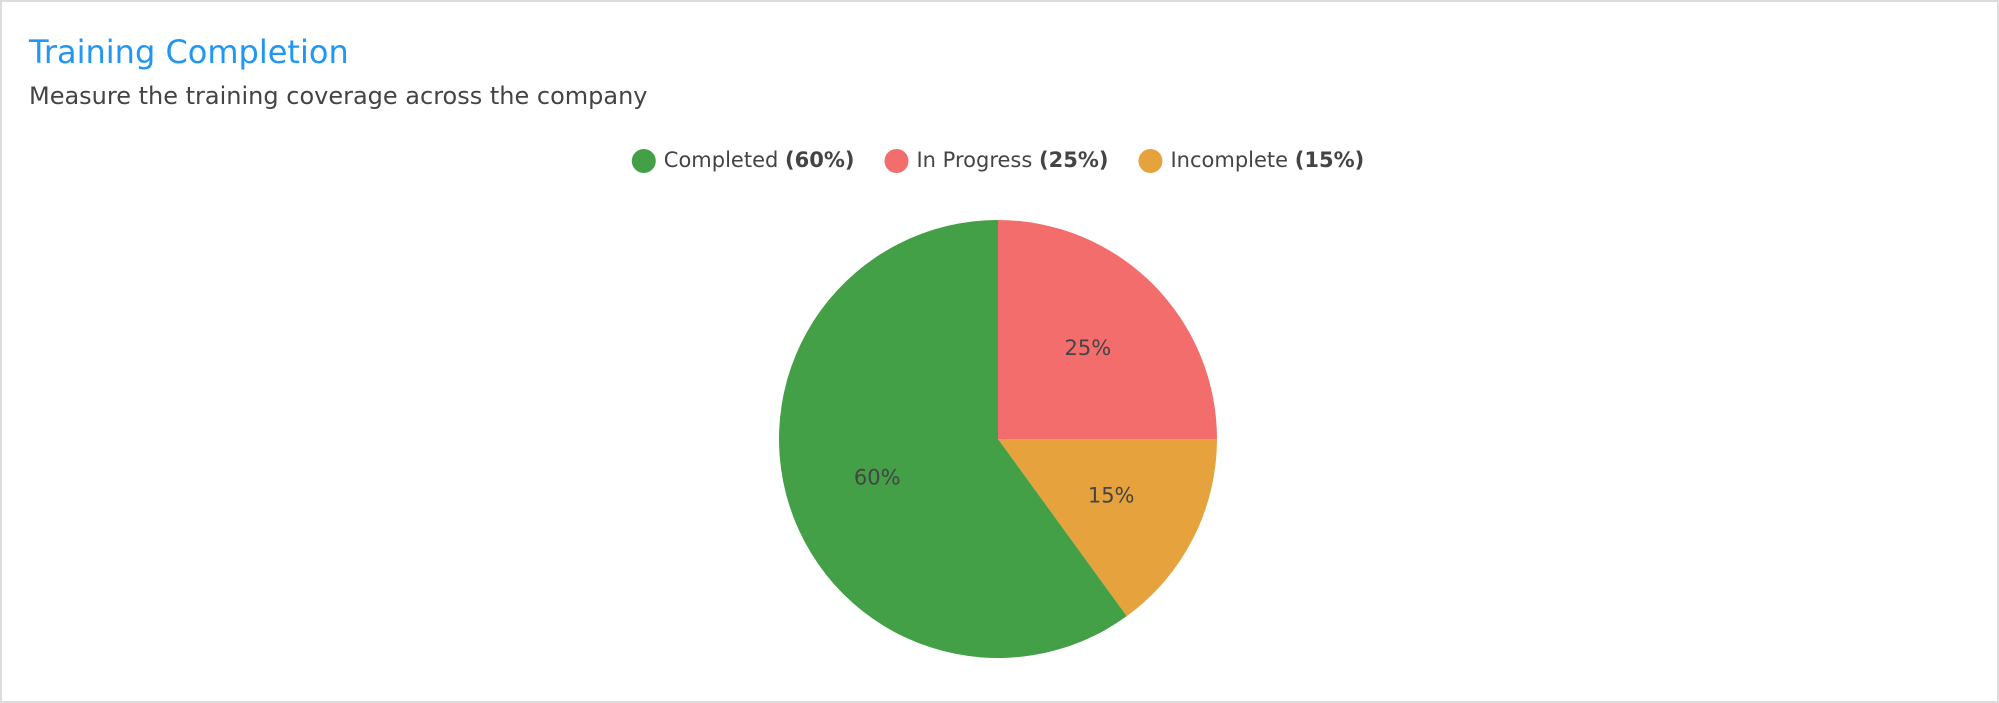 The width and height of the screenshot is (1999, 703). What do you see at coordinates (974, 160) in the screenshot?
I see `legend-name: In Progress` at bounding box center [974, 160].